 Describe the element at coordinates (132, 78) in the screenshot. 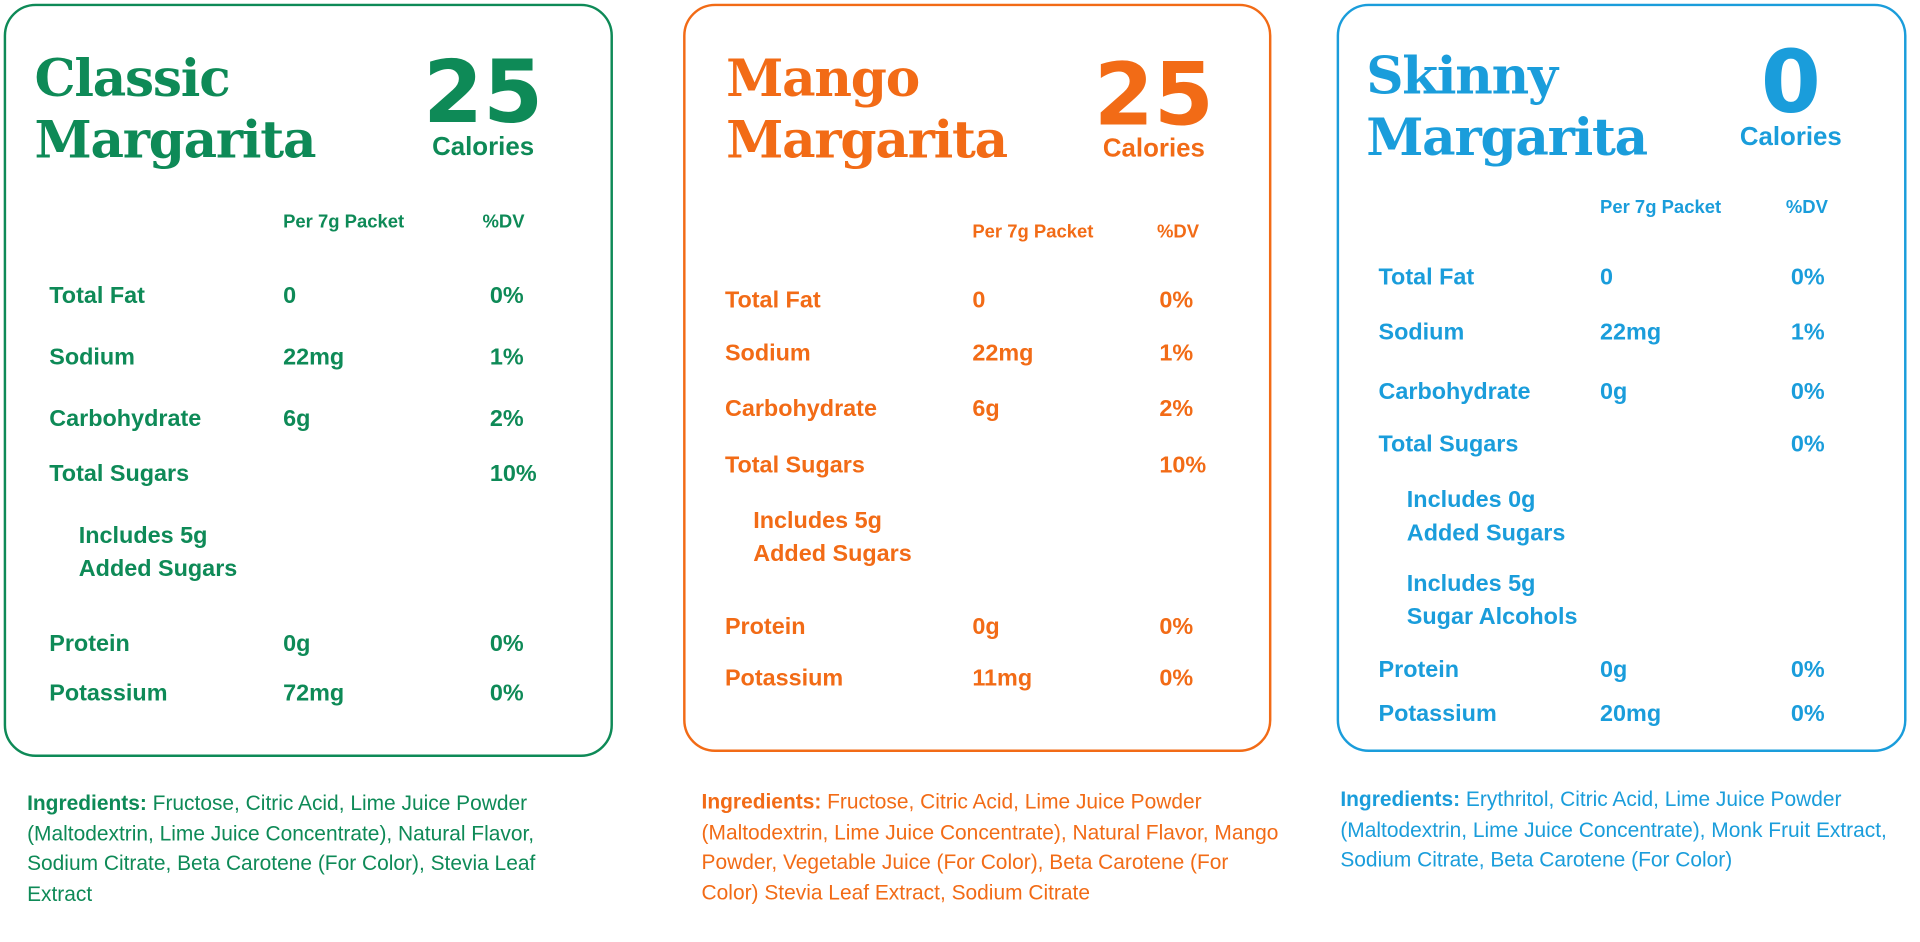

I see `card-title-line1: Classic` at that location.